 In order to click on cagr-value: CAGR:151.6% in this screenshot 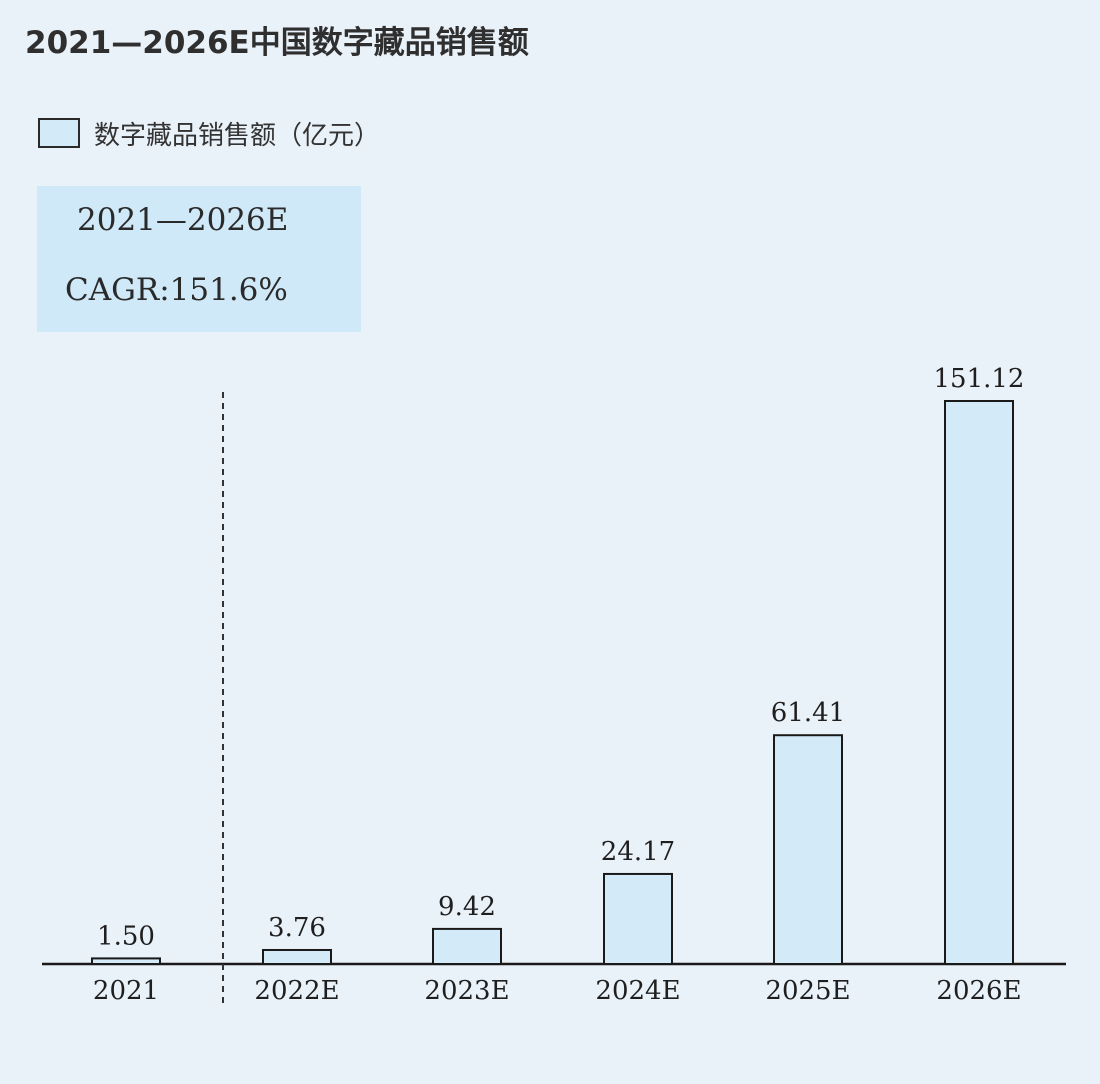, I will do `click(176, 290)`.